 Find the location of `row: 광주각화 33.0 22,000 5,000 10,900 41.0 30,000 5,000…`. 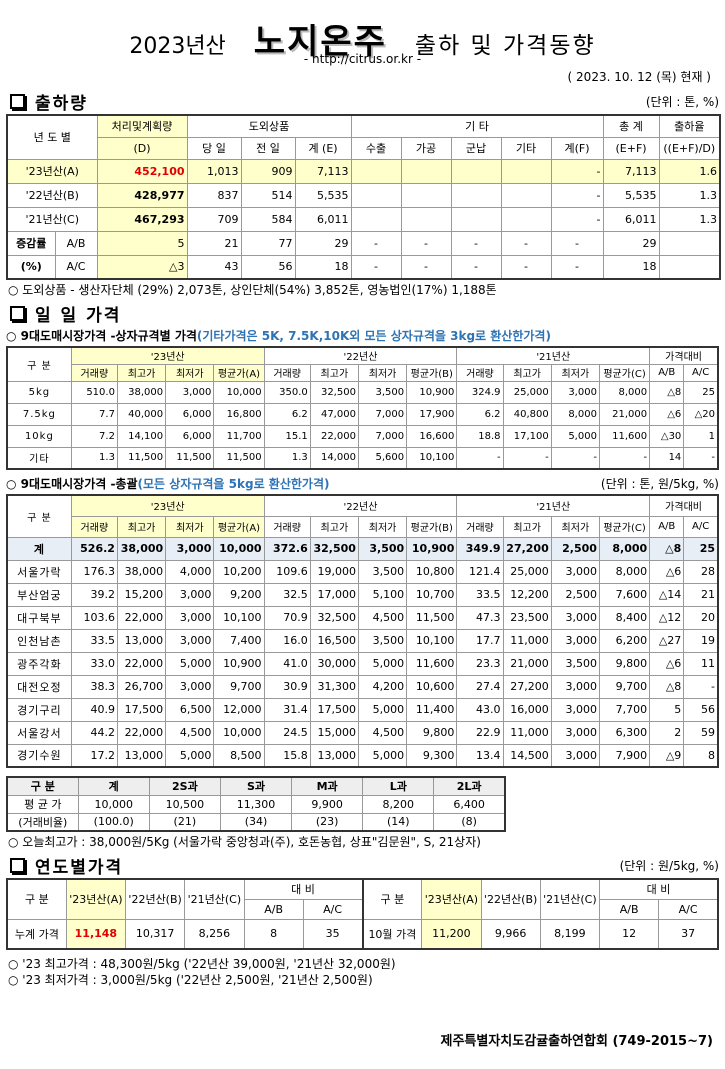

row: 광주각화 33.0 22,000 5,000 10,900 41.0 30,000 5,000… is located at coordinates (362, 663).